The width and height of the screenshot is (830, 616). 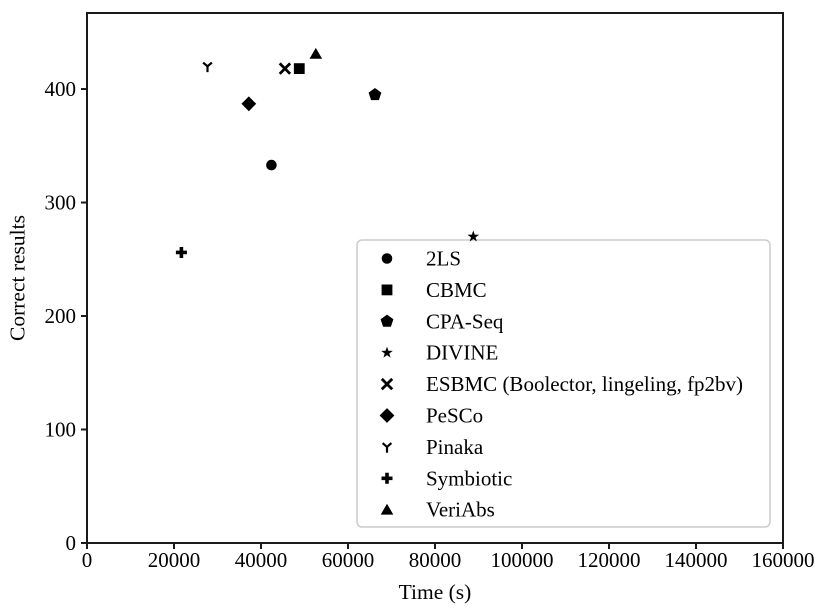 What do you see at coordinates (443, 259) in the screenshot?
I see `legend-label-2ls: 2LS` at bounding box center [443, 259].